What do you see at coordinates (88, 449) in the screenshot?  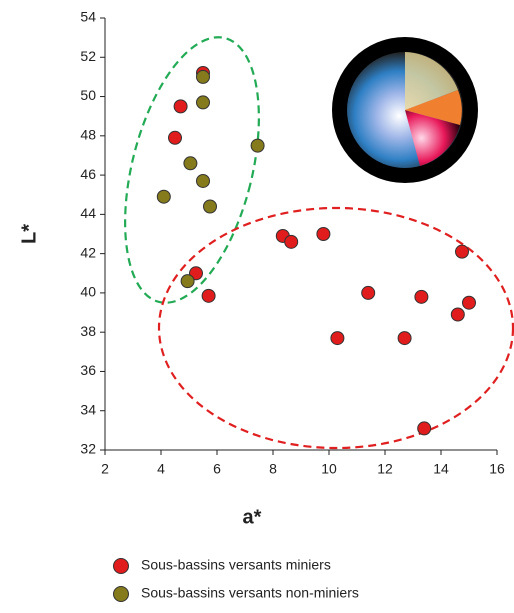 I see `y-tick-label: 32` at bounding box center [88, 449].